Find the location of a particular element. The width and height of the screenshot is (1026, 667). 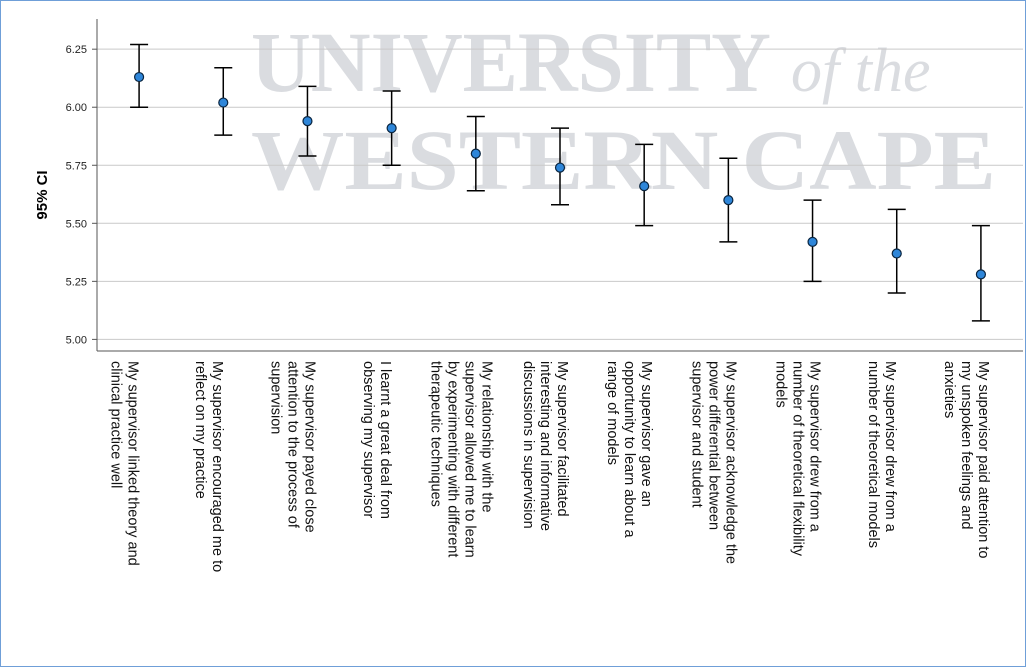

y-tick-label: 5.75 is located at coordinates (76, 166).